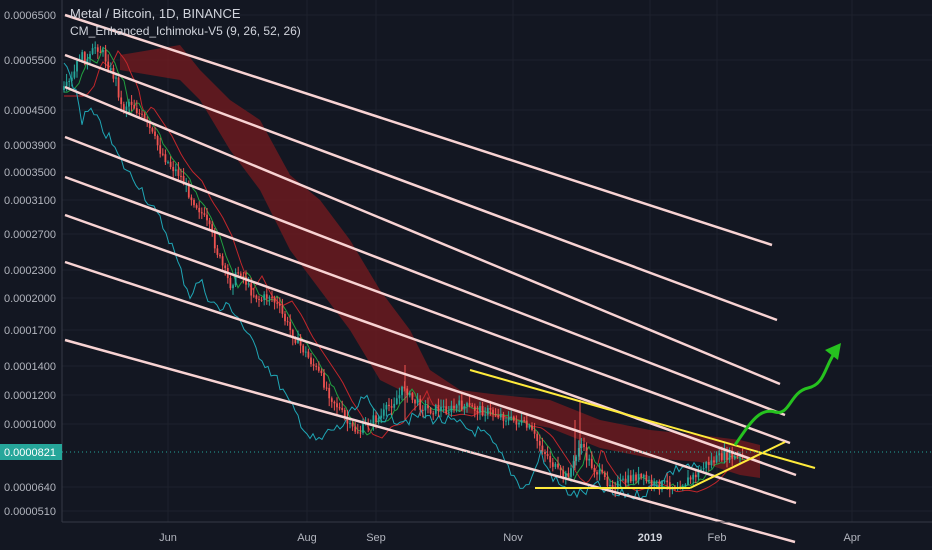 The image size is (932, 550). What do you see at coordinates (650, 538) in the screenshot?
I see `x-tick-label: 2019` at bounding box center [650, 538].